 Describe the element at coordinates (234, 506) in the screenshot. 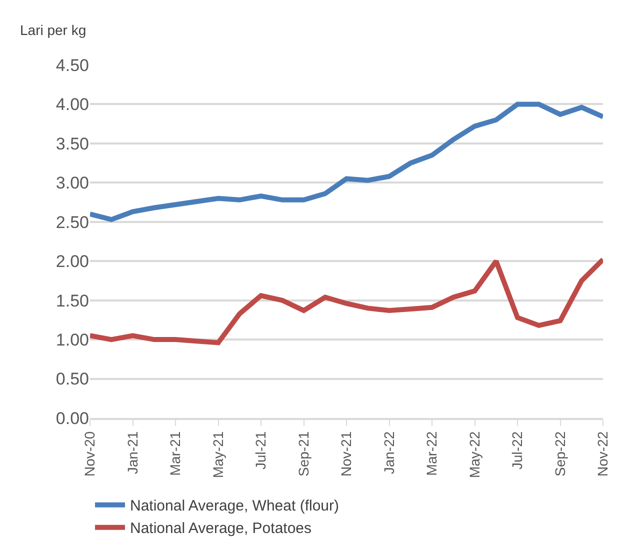

I see `legend-label: National Average, Wheat (flour)` at that location.